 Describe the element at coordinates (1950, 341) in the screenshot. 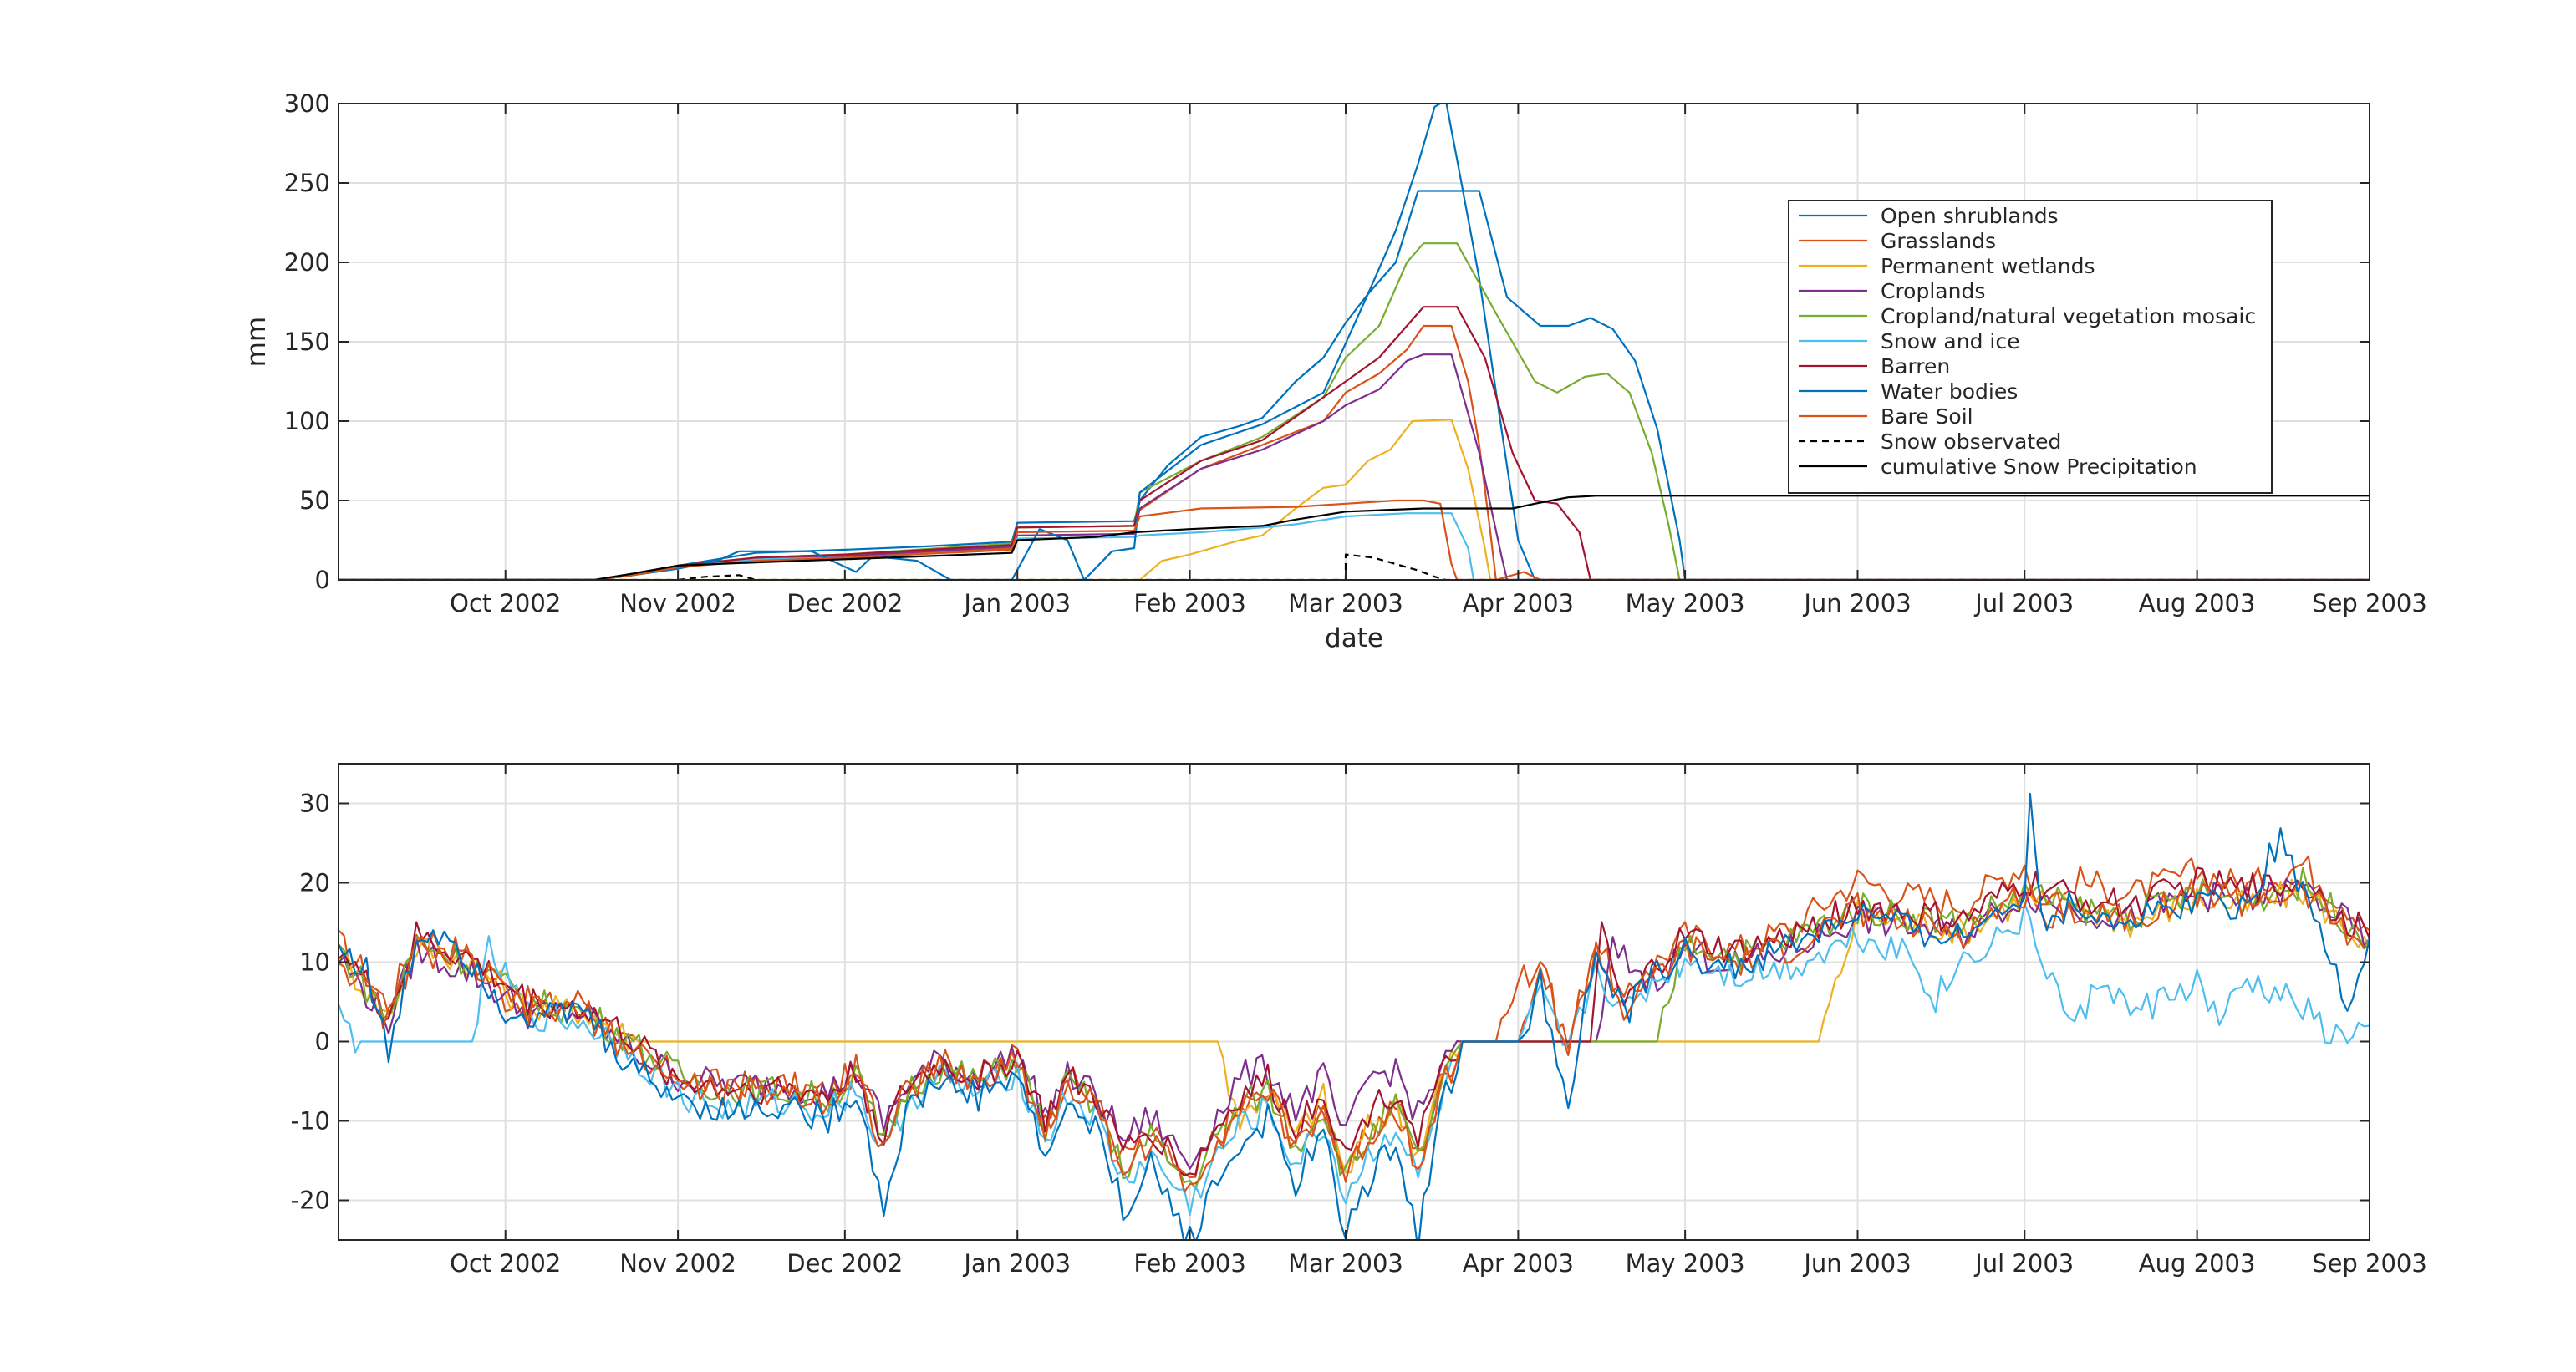

I see `legend-entry: Snow and ice` at that location.